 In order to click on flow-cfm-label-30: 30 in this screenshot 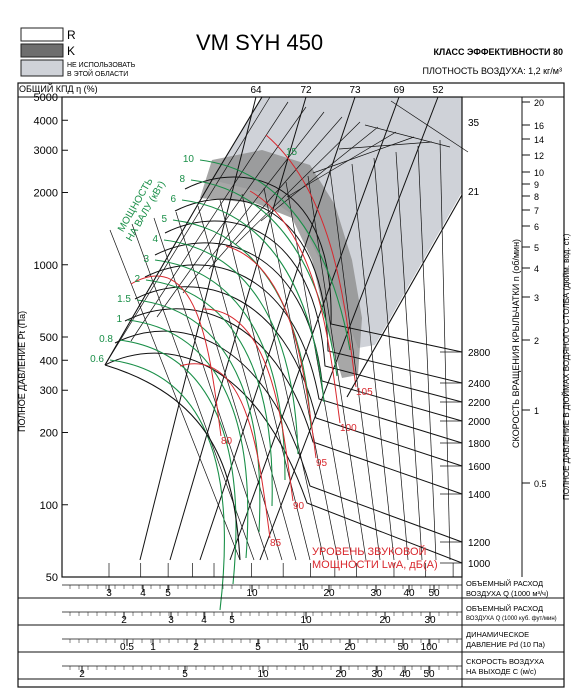, I will do `click(430, 620)`.